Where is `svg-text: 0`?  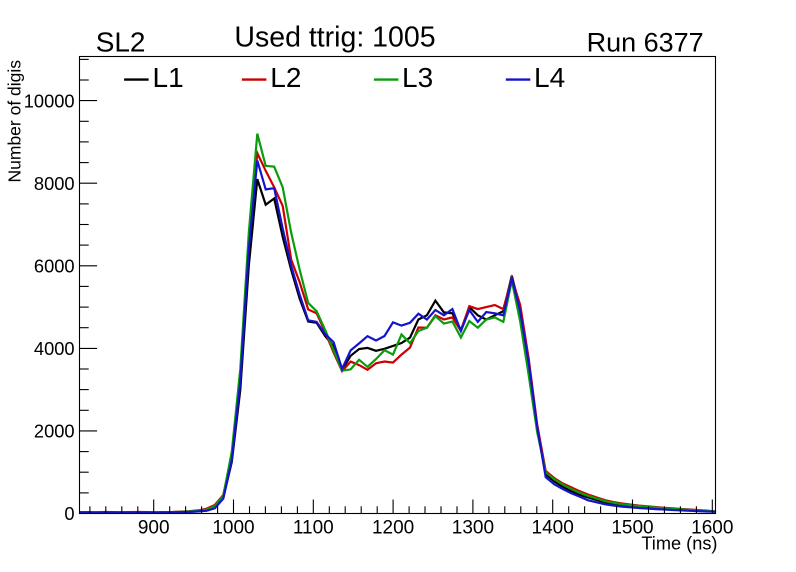
svg-text: 0 is located at coordinates (69, 513).